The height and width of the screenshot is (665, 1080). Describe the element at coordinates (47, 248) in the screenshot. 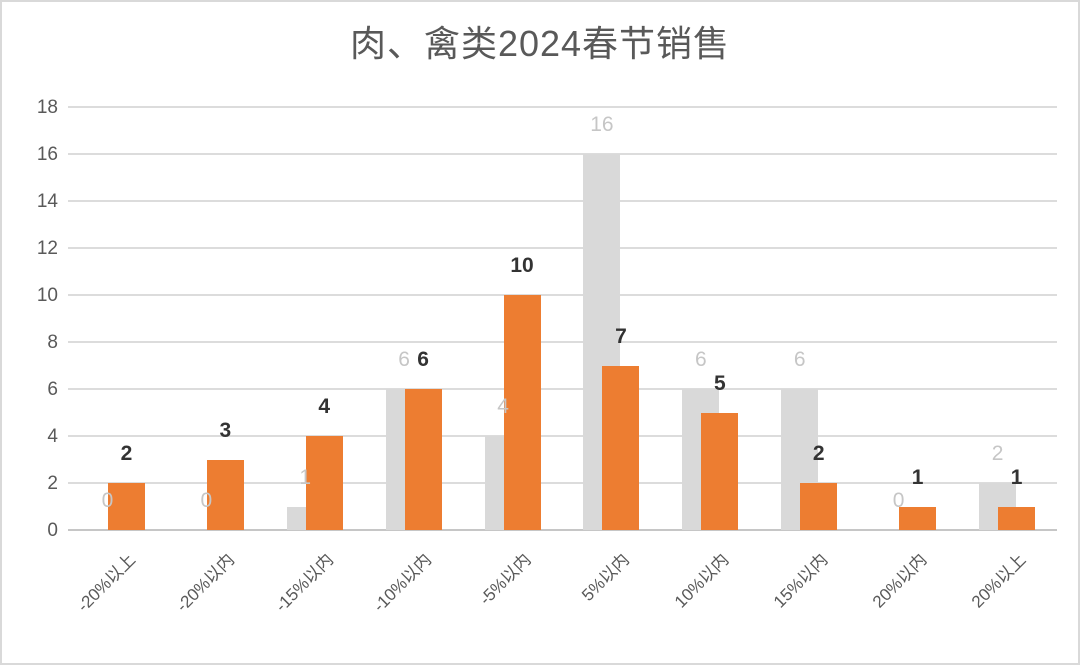

I see `y-axis-tick-label: 12` at that location.